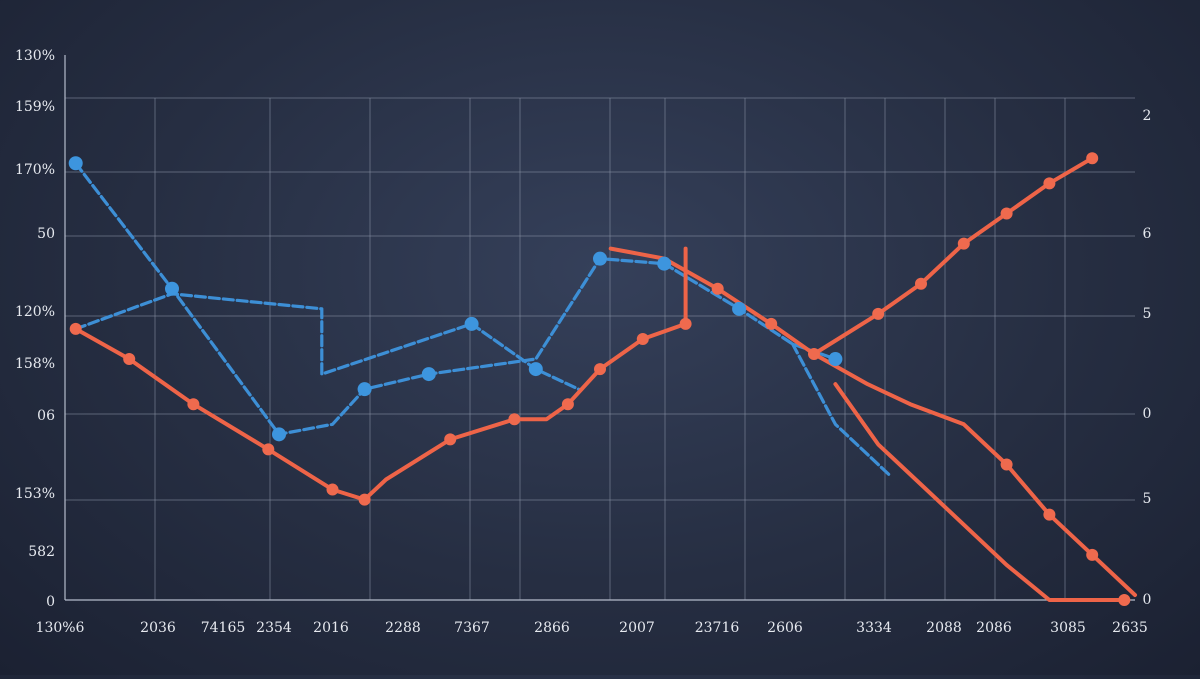  I want to click on x-tick-label: 2086, so click(994, 628).